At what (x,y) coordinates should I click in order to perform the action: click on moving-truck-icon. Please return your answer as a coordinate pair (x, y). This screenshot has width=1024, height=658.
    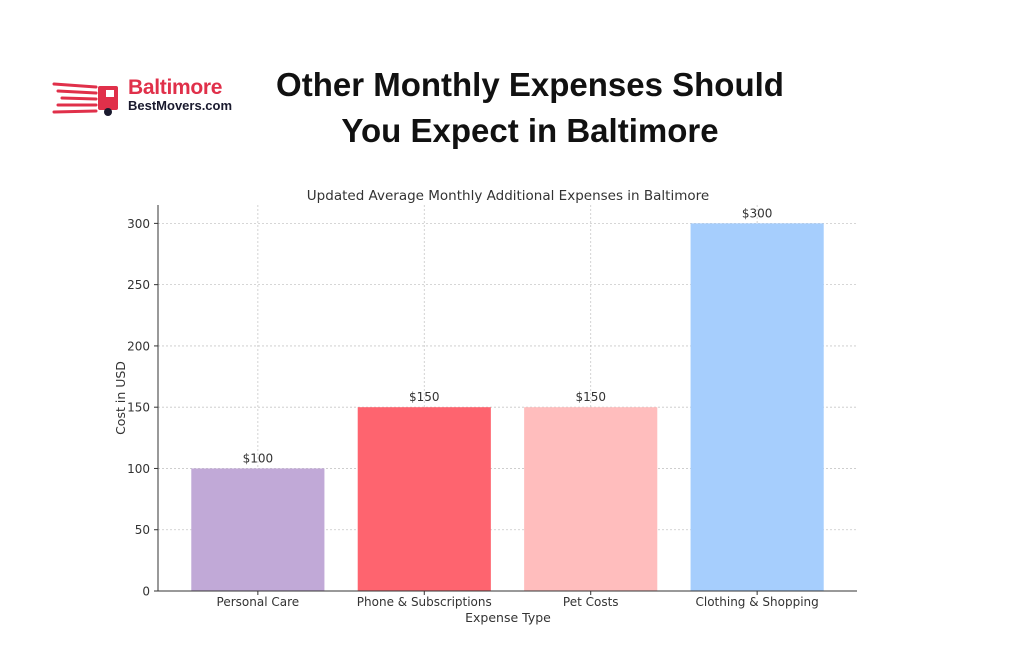
    Looking at the image, I should click on (85, 99).